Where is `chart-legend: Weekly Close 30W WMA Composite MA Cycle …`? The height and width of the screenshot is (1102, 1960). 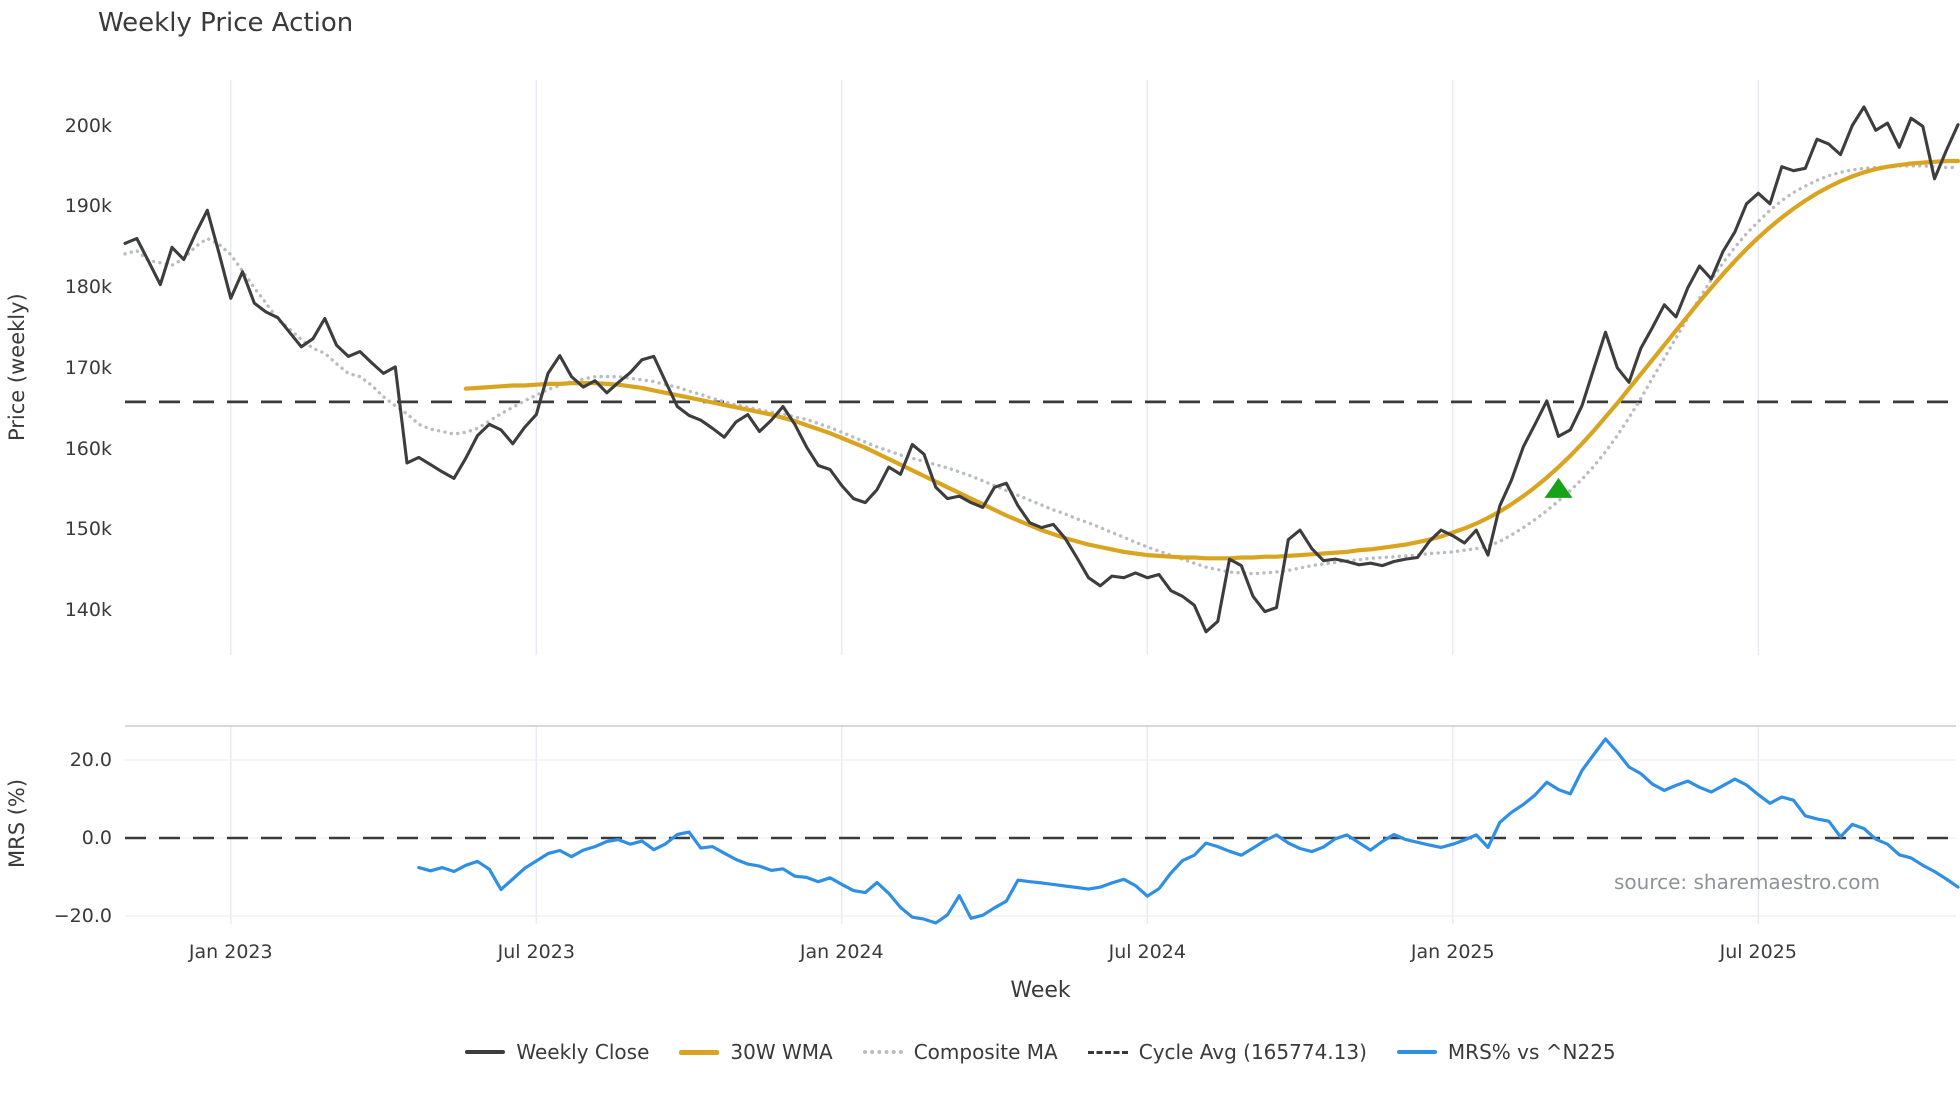 chart-legend: Weekly Close 30W WMA Composite MA Cycle … is located at coordinates (1040, 1052).